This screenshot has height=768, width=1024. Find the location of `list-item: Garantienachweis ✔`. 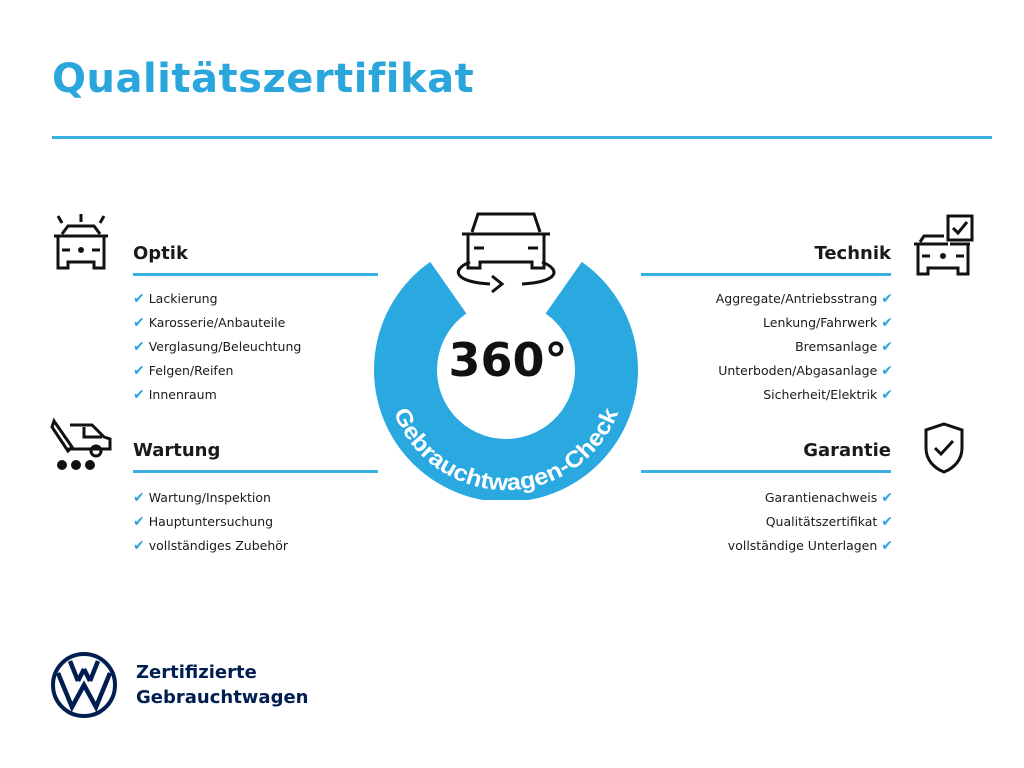

list-item: Garantienachweis ✔ is located at coordinates (828, 498).